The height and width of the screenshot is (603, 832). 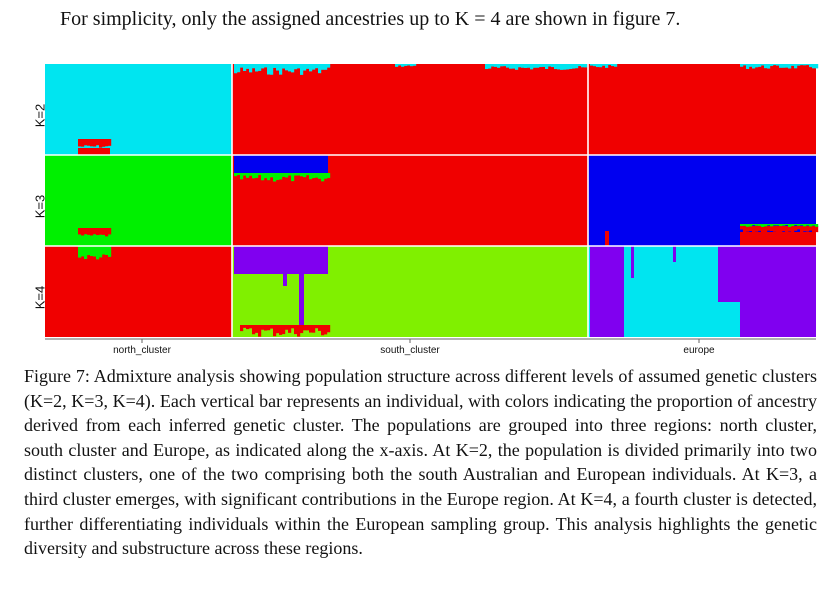 What do you see at coordinates (778, 319) in the screenshot?
I see `k4-europe-purple-right-lower` at bounding box center [778, 319].